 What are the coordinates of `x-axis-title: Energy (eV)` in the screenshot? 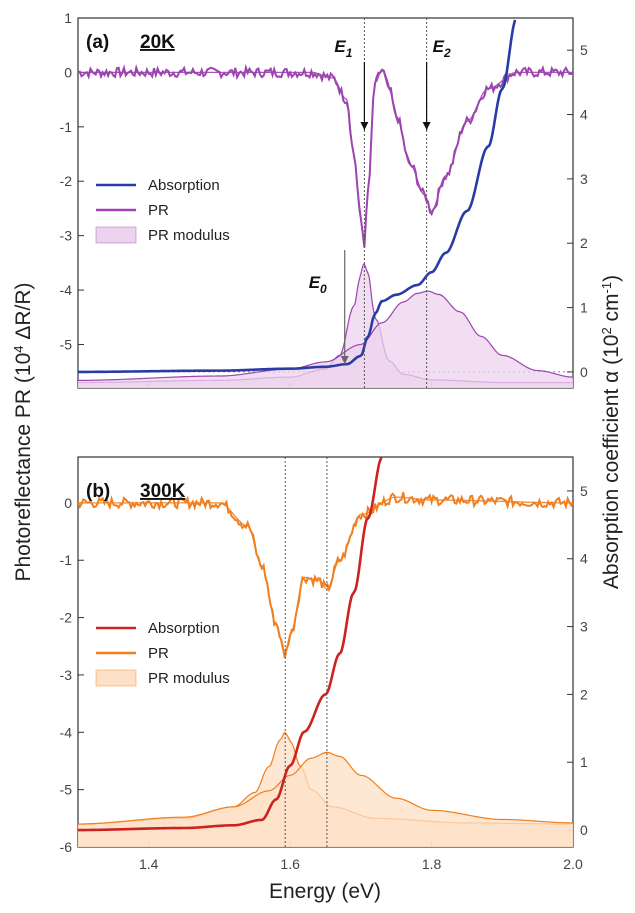 It's located at (325, 891).